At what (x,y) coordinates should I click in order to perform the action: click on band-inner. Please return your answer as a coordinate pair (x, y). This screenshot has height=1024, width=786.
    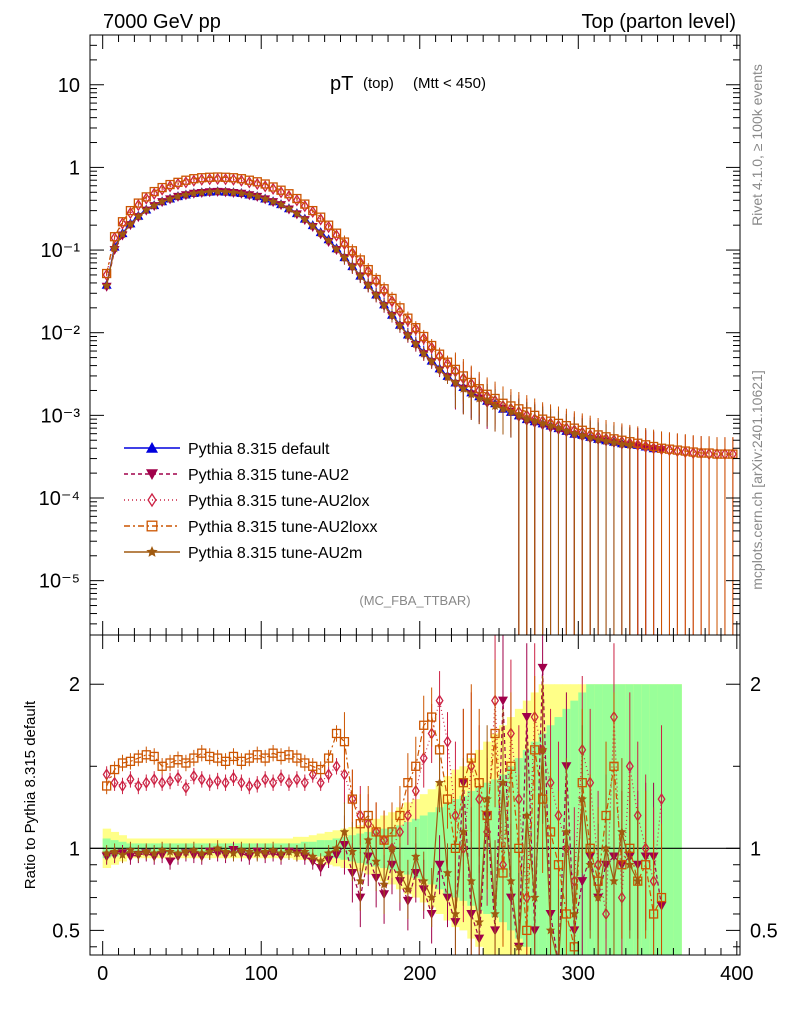
    Looking at the image, I should click on (669, 819).